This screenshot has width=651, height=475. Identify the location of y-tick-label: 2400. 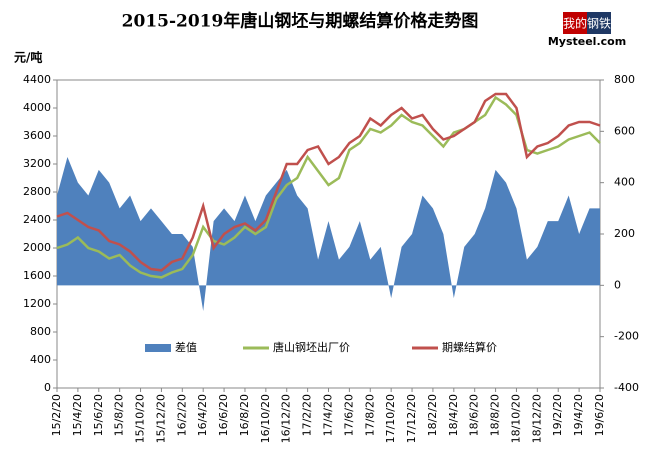
(37, 219).